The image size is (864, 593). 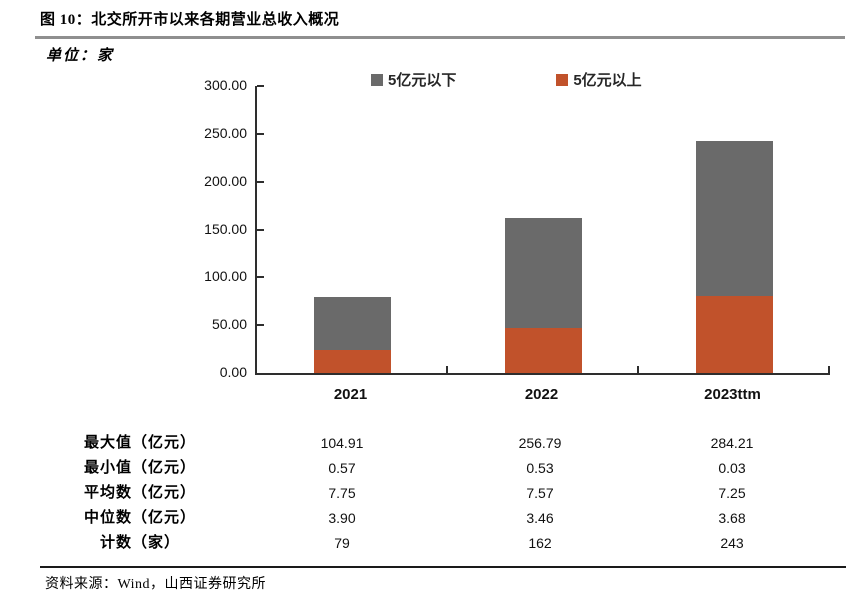 I want to click on y-tick-label: 150.00, so click(x=225, y=228).